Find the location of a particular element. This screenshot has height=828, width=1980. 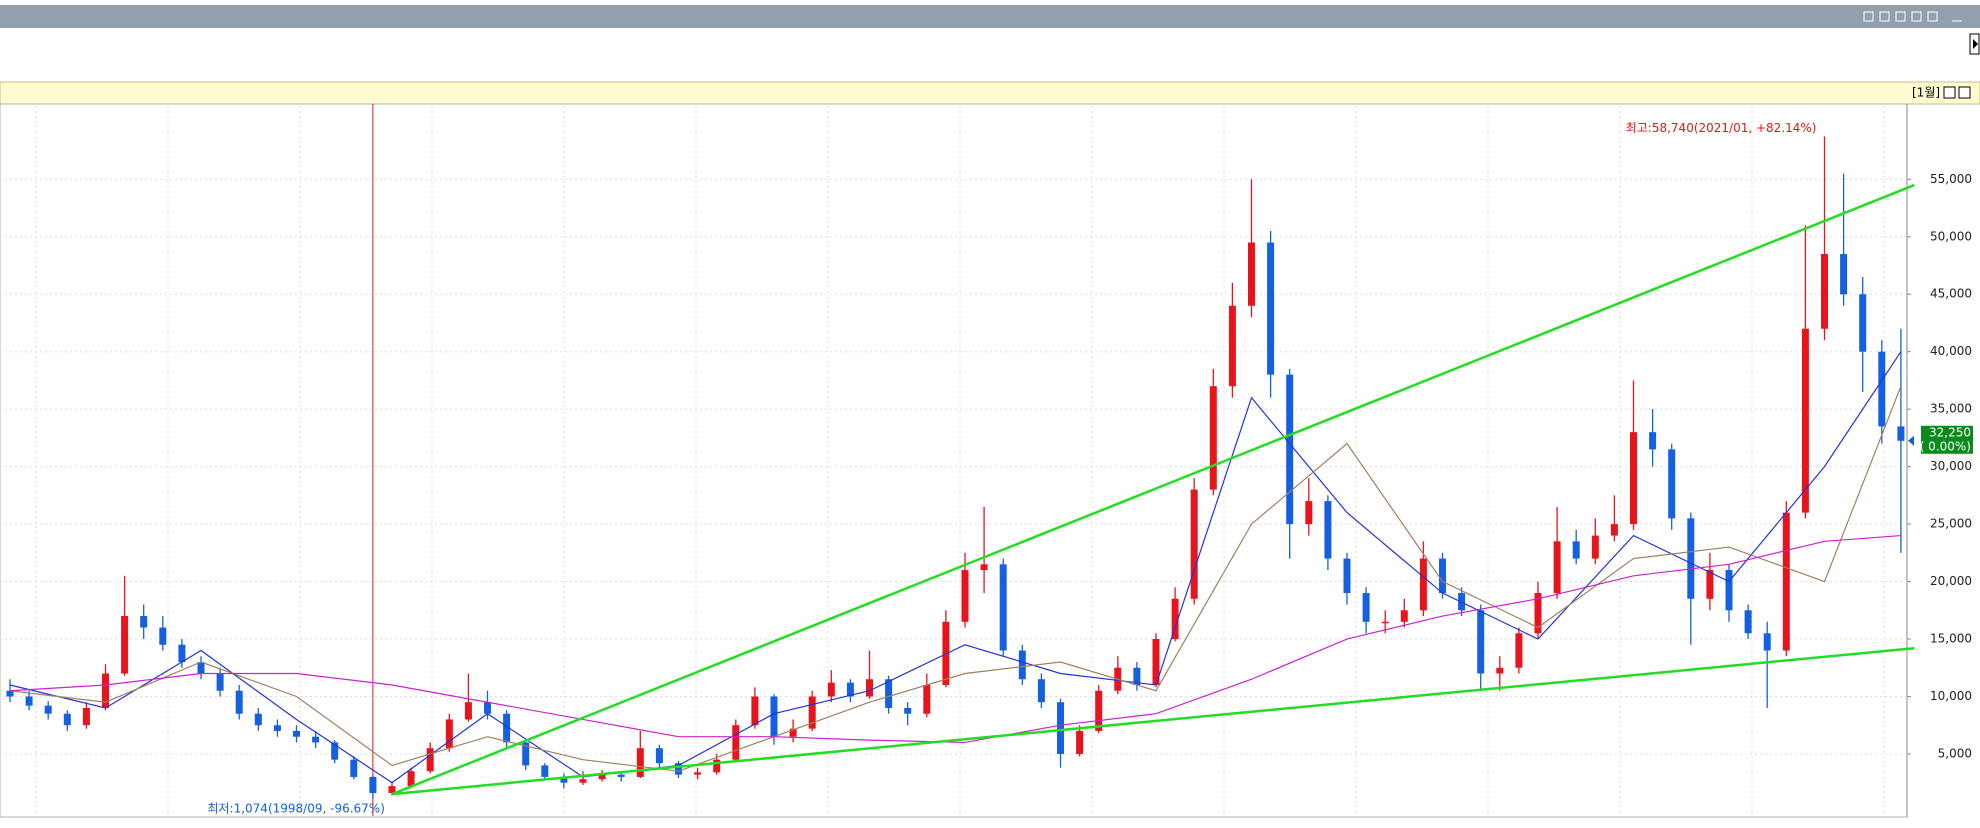

current-price-pointer is located at coordinates (1911, 440).